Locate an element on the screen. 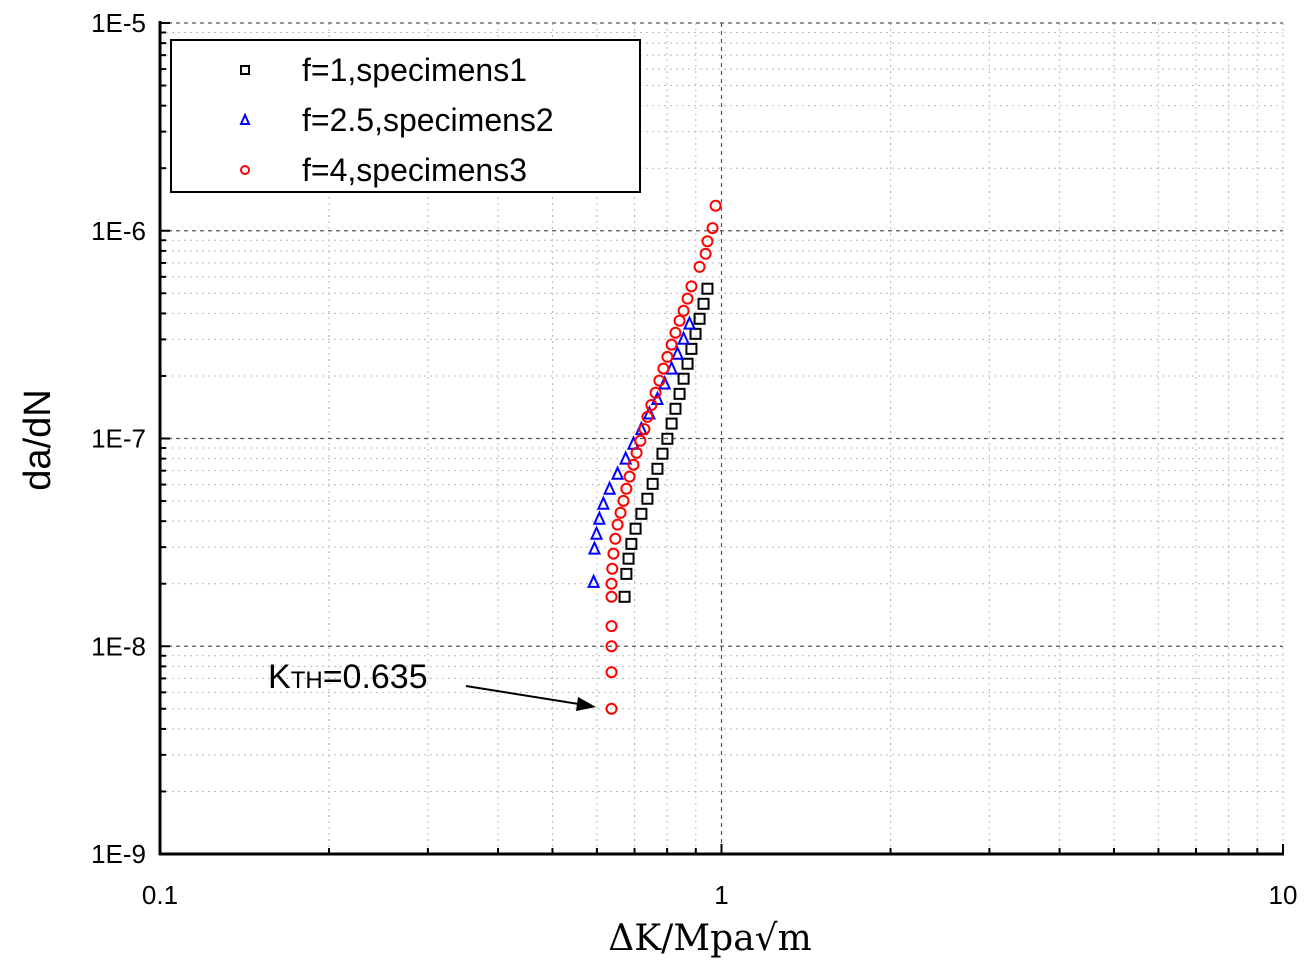 The image size is (1308, 960). data-points is located at coordinates (654, 457).